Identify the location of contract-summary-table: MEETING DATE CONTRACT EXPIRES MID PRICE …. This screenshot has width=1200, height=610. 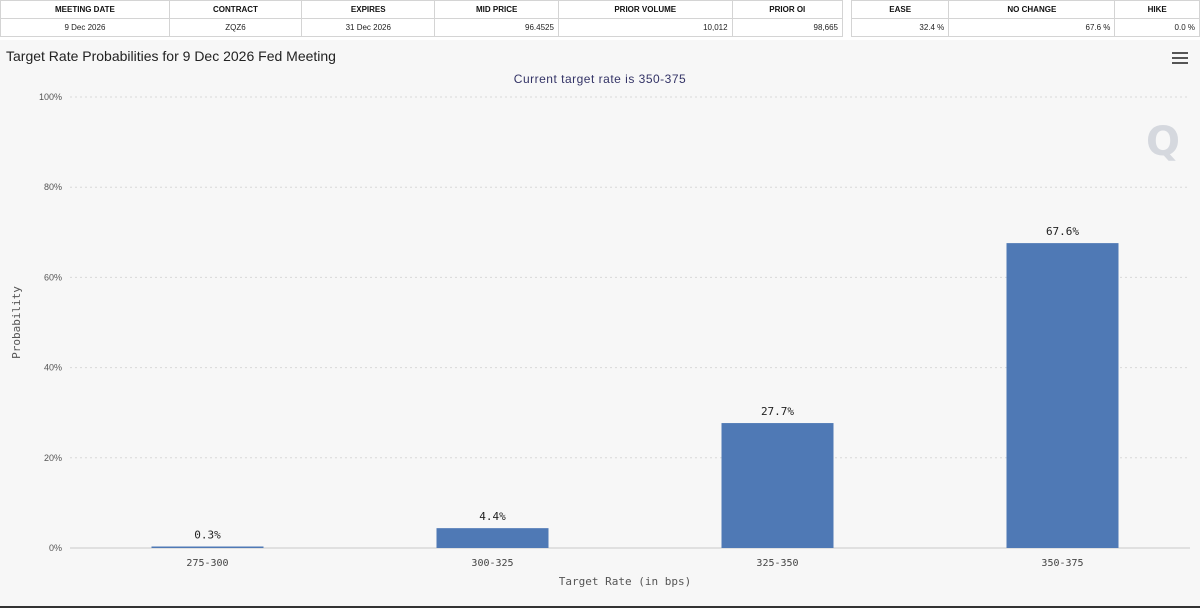
(422, 18).